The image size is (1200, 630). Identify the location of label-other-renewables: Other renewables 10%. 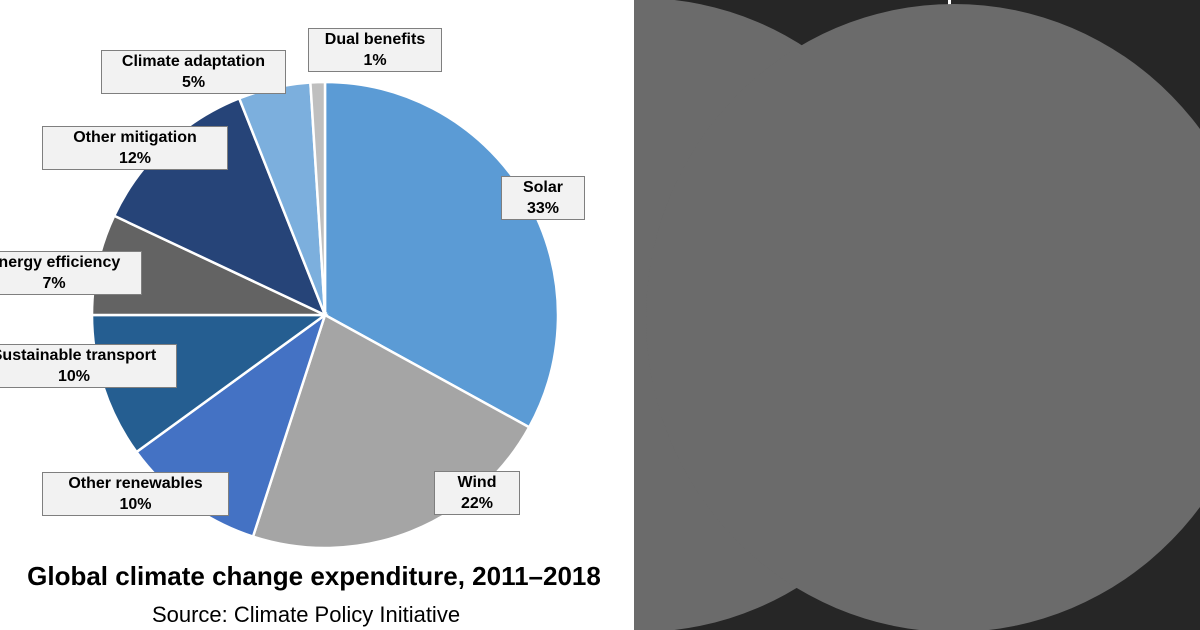
(135, 494).